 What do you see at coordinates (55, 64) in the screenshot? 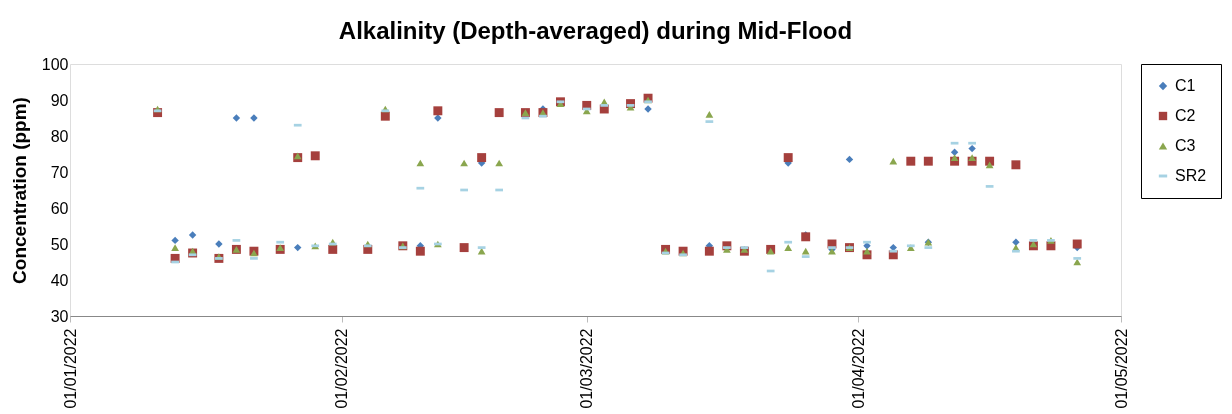
I see `y-tick-label: 100` at bounding box center [55, 64].